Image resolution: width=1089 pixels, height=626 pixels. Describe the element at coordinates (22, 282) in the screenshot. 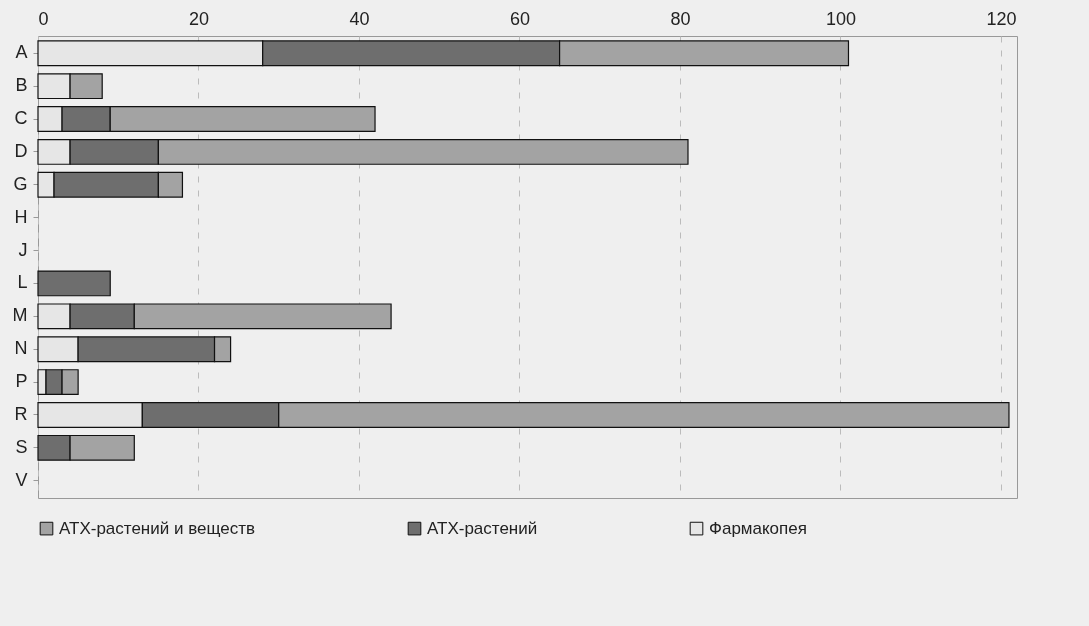

I see `y-tick-label: L` at that location.